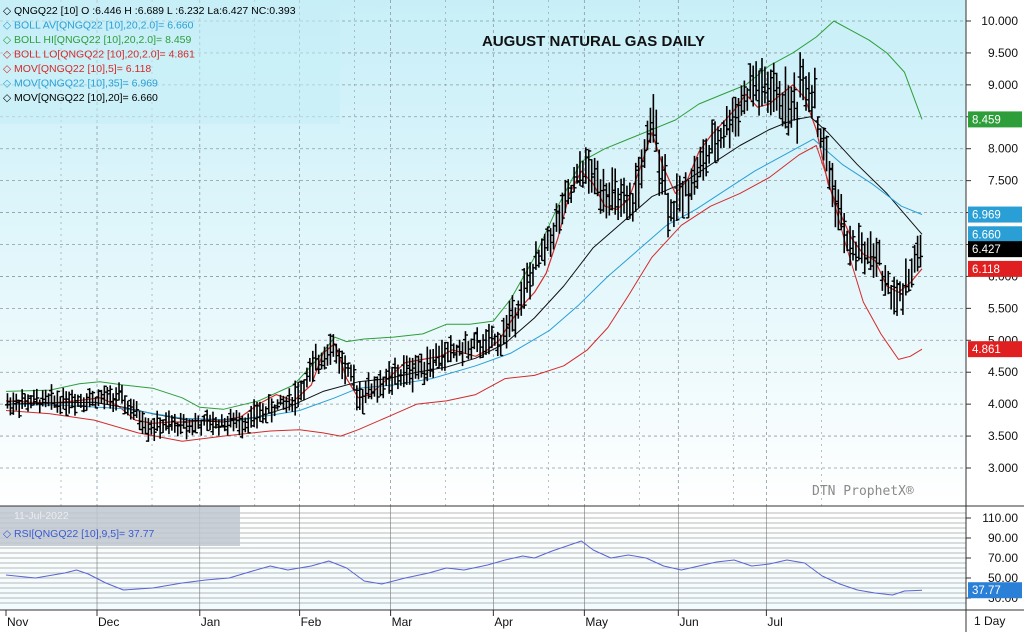 Image resolution: width=1024 pixels, height=632 pixels. I want to click on legend-entry: MOV[QNGQ22 [10],20]= 6.660, so click(86, 98).